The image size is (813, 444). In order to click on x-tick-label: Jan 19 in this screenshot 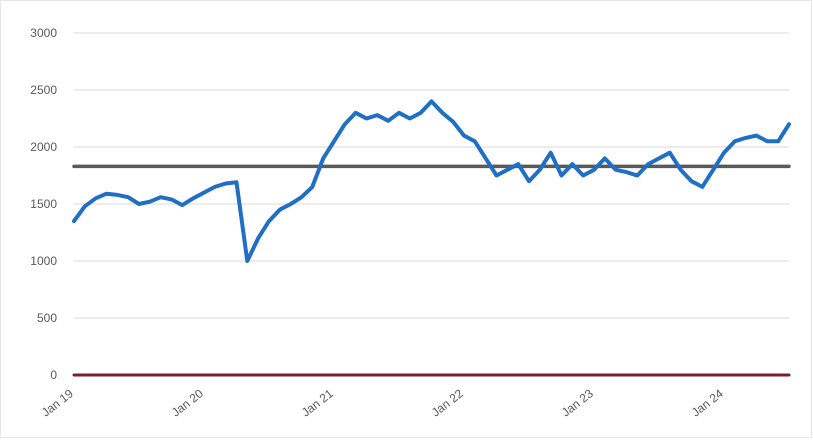, I will do `click(57, 402)`.